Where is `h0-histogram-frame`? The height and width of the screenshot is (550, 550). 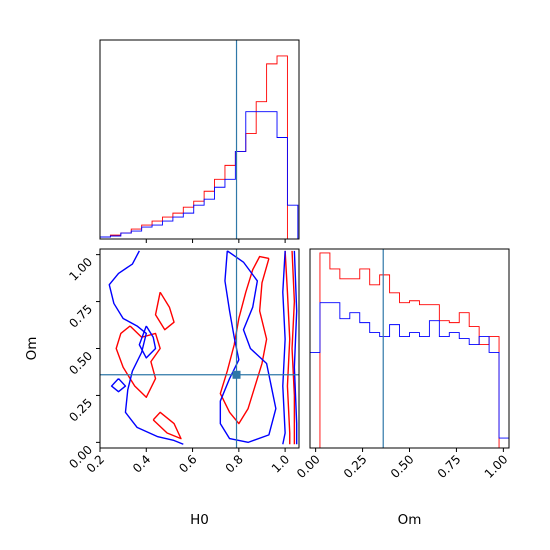 h0-histogram-frame is located at coordinates (199, 139).